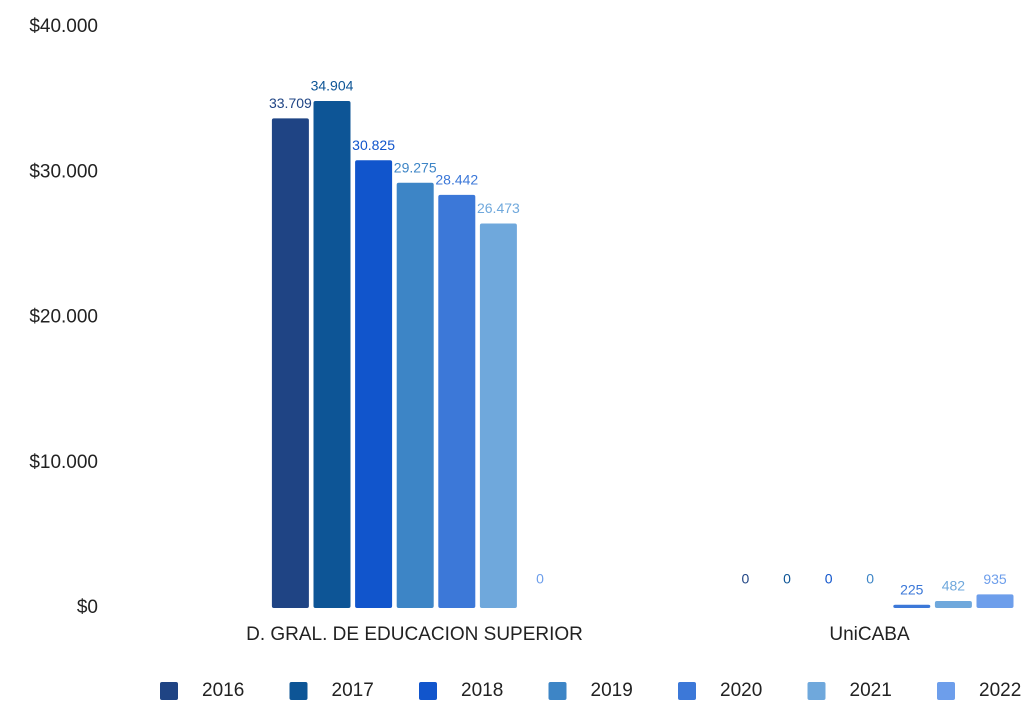 The height and width of the screenshot is (701, 1032). What do you see at coordinates (869, 634) in the screenshot?
I see `x-tick-label: UniCABA` at bounding box center [869, 634].